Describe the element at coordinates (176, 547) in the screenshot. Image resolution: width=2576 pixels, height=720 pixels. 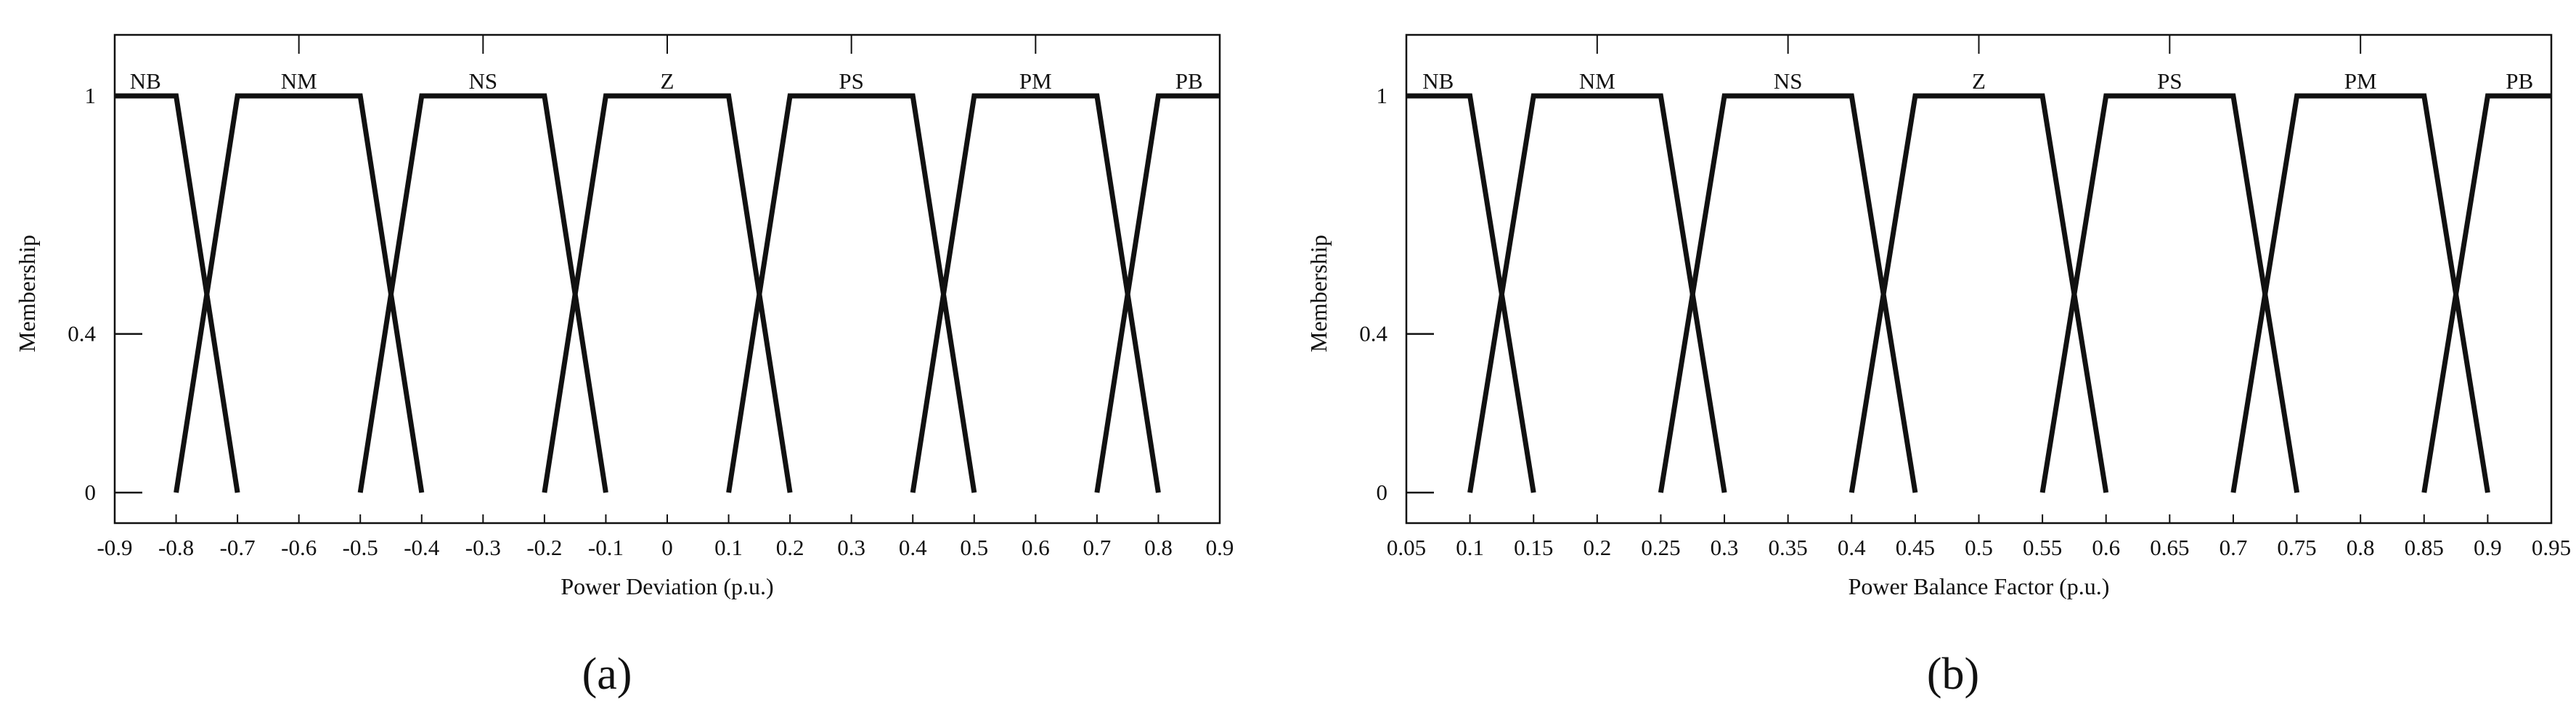
I see `x-tick-label: -0.8` at that location.